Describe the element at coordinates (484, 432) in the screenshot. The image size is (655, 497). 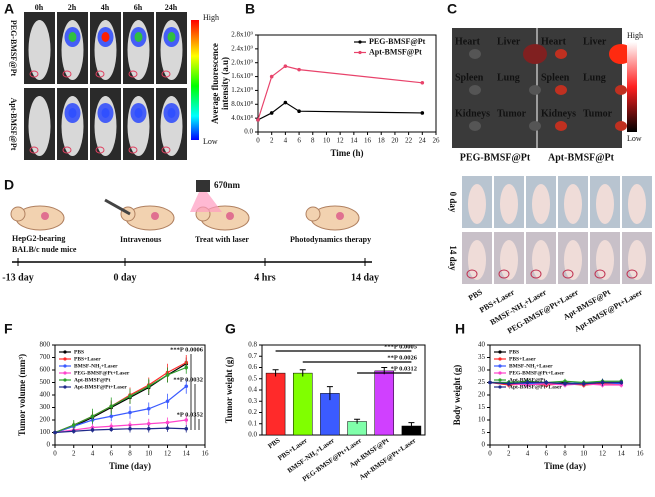
I see `y-tick-label: 5` at that location.